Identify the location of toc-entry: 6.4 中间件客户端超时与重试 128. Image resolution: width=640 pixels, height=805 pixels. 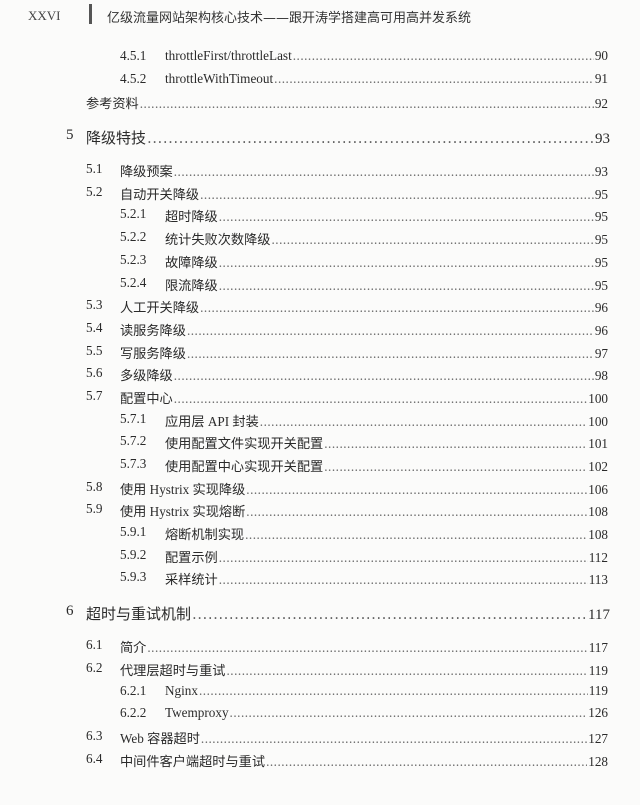
(320, 762).